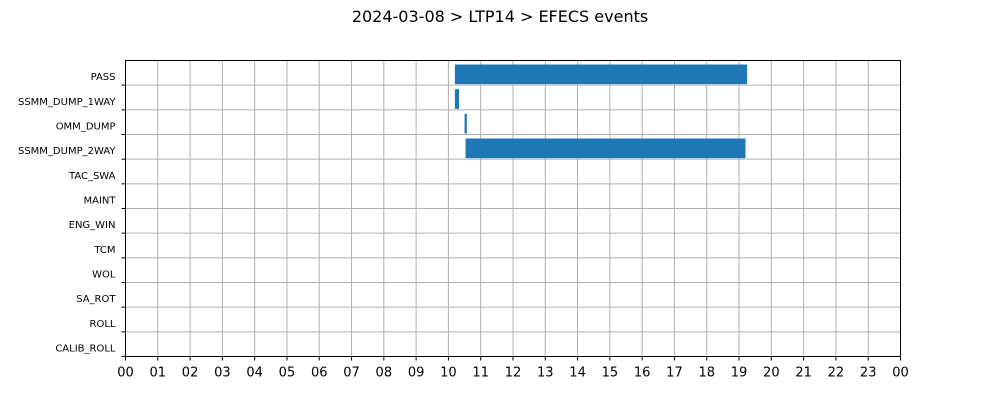  What do you see at coordinates (67, 102) in the screenshot?
I see `y-tick-label: SSMM_DUMP_1WAY` at bounding box center [67, 102].